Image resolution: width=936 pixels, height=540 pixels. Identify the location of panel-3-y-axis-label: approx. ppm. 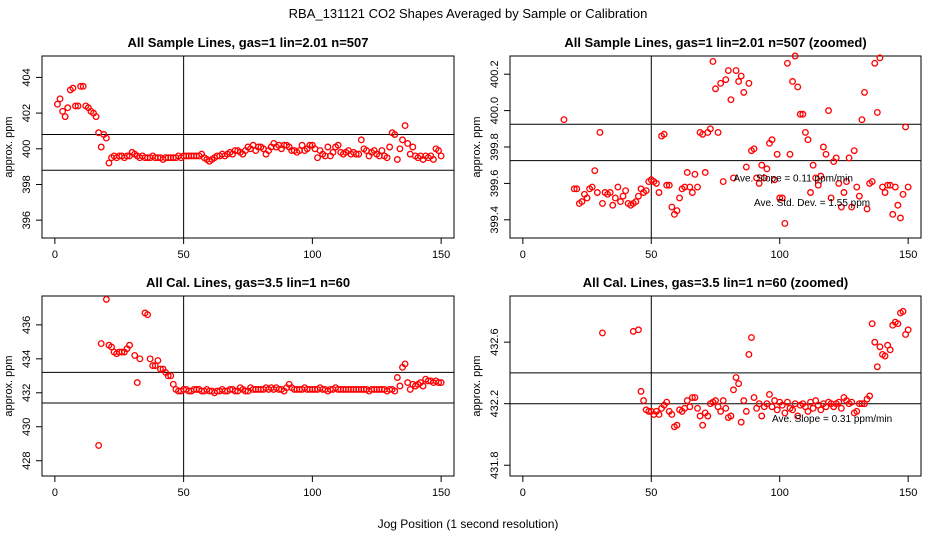
(9, 385).